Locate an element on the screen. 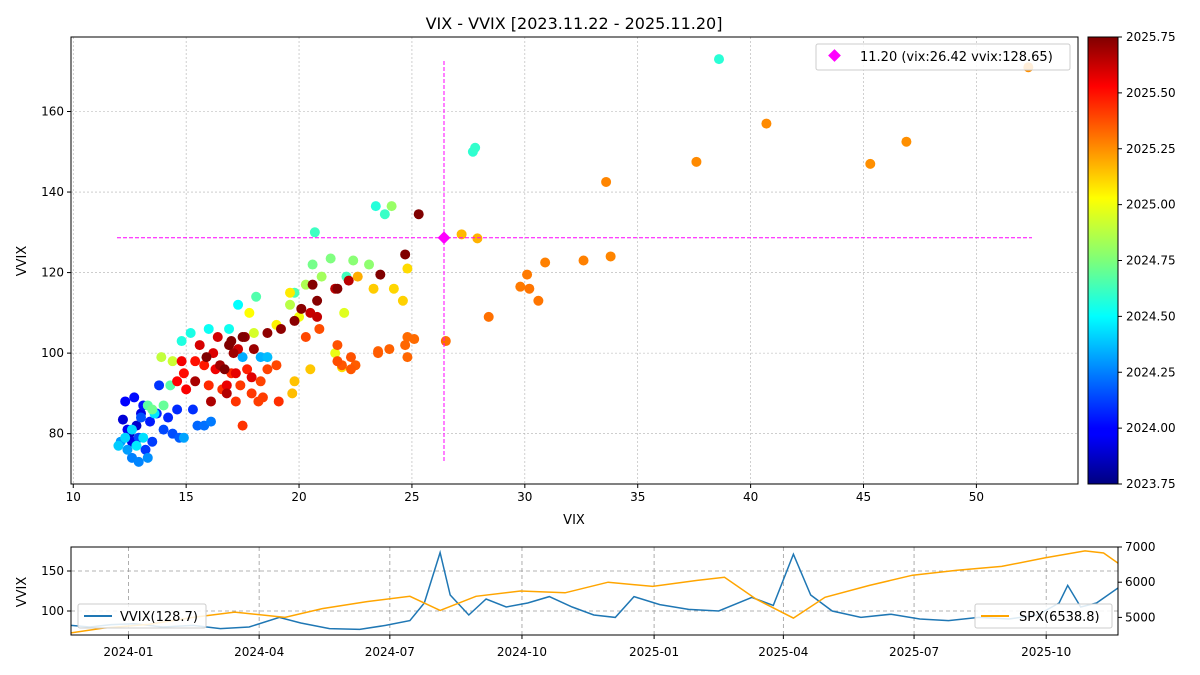  chart-title: VIX - VVIX [2023.11.22 - 2025.11.20] is located at coordinates (574, 23).